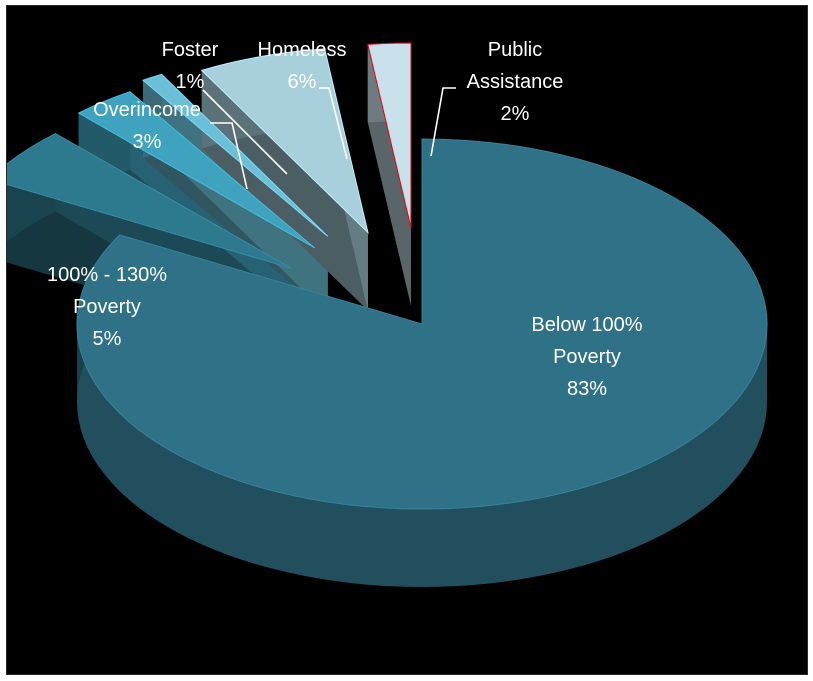  Describe the element at coordinates (190, 66) in the screenshot. I see `slice-label: Foster 1%` at that location.